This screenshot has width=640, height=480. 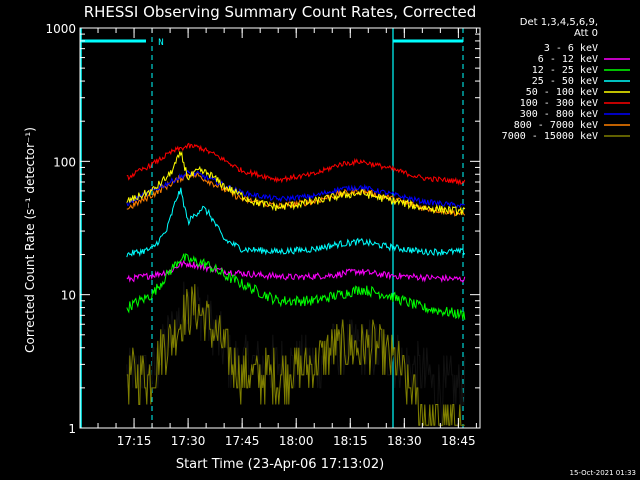 I want to click on y-tick-label: 1000, so click(x=60, y=29).